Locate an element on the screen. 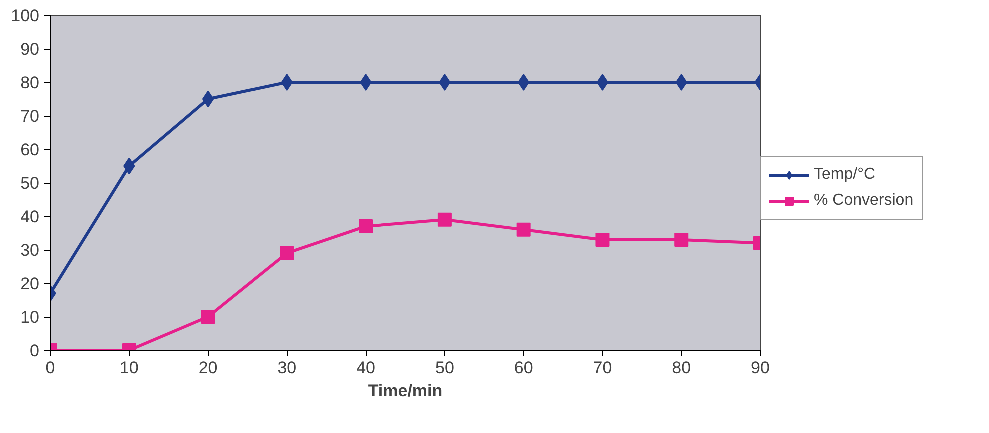 Image resolution: width=989 pixels, height=433 pixels. x-tick-label: 90 is located at coordinates (760, 368).